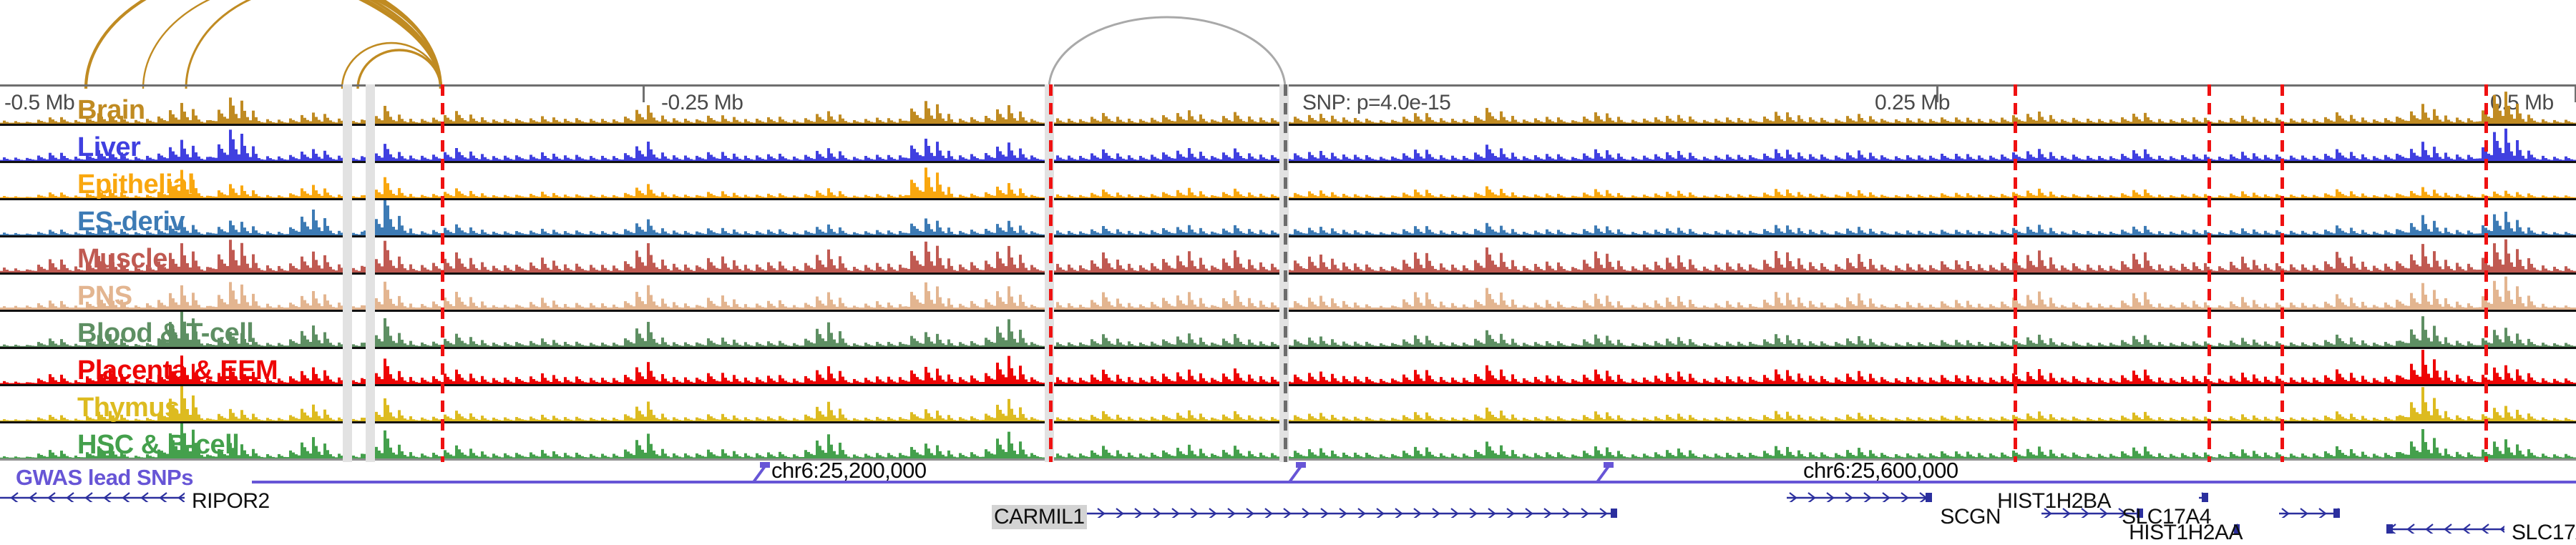  I want to click on signal-track-row: Brain, so click(1288, 107).